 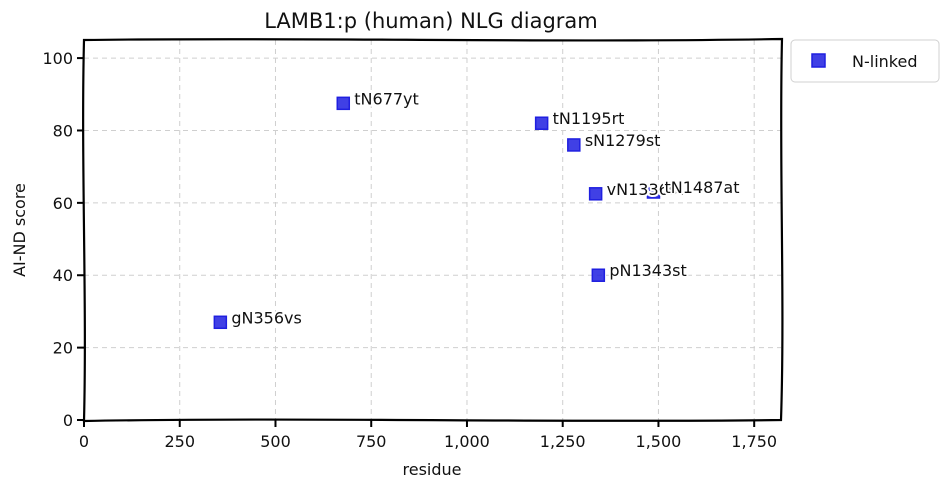 I want to click on legend-marker, so click(x=818, y=60).